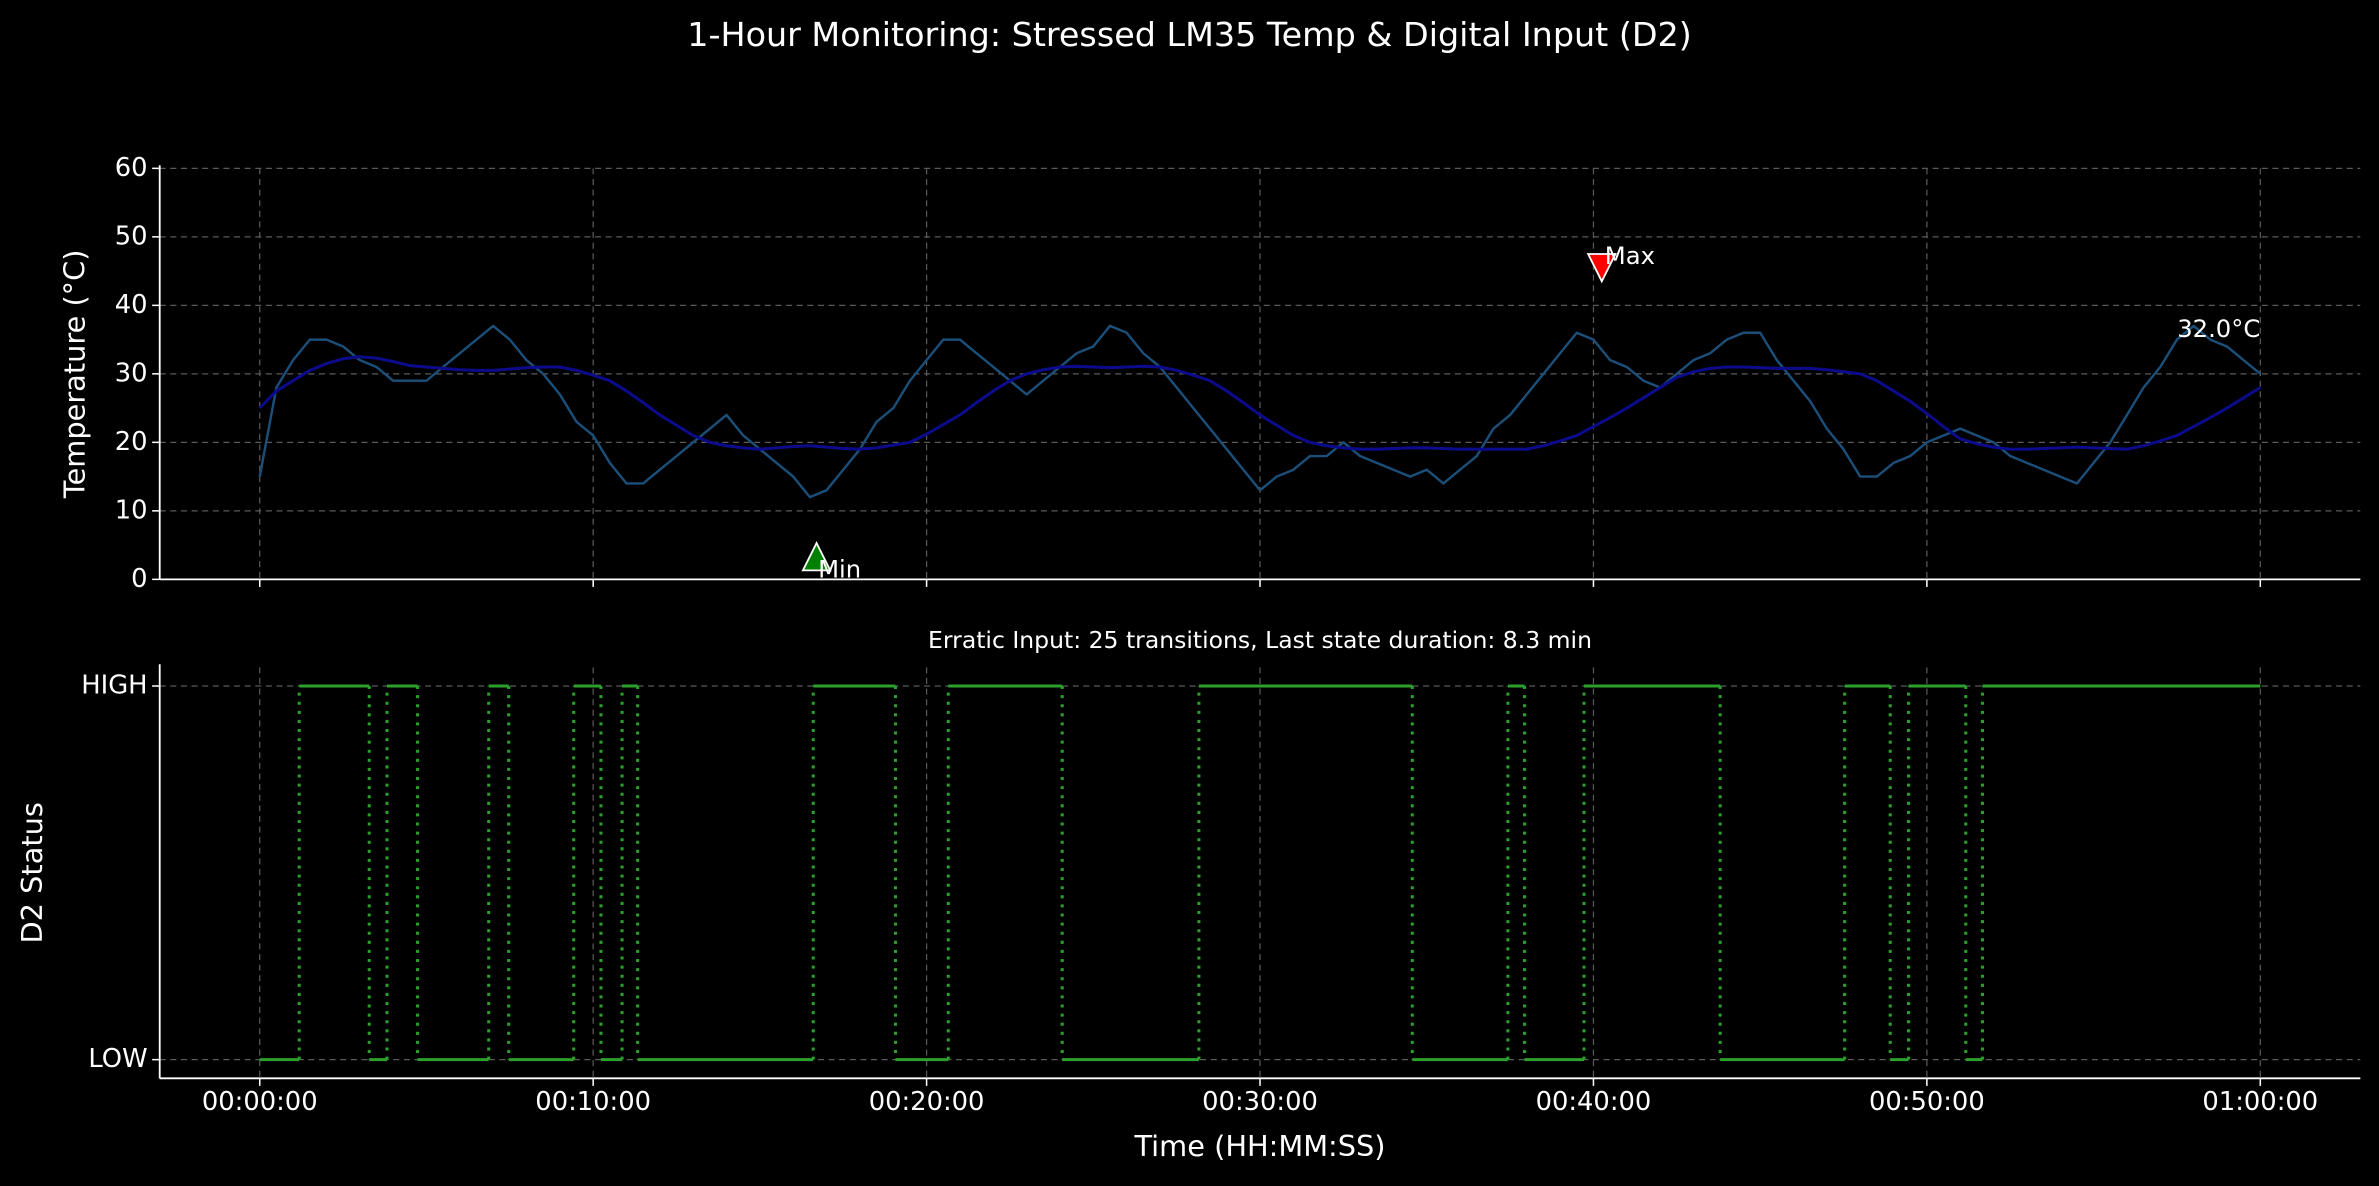 This screenshot has height=1186, width=2379. What do you see at coordinates (1630, 255) in the screenshot?
I see `annotation: Max` at bounding box center [1630, 255].